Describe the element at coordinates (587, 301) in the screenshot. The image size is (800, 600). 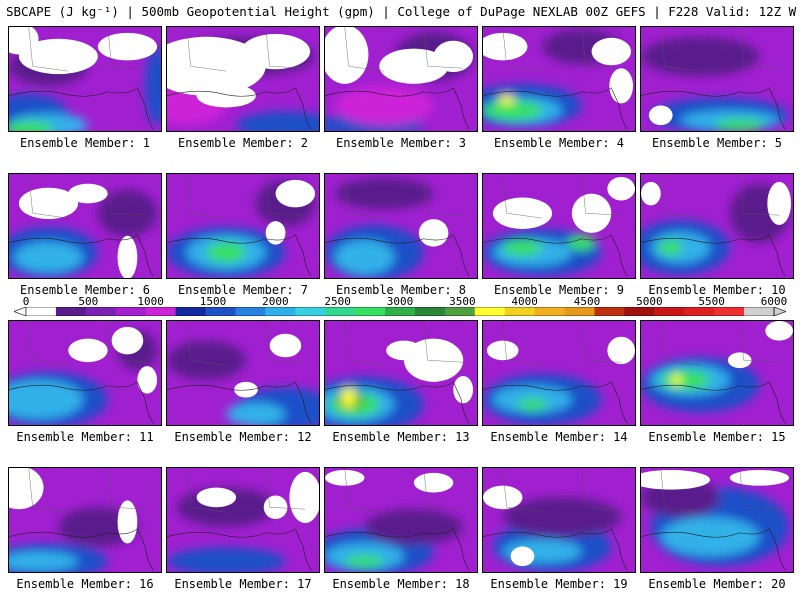
I see `colorbar-tick-label: 4500` at that location.